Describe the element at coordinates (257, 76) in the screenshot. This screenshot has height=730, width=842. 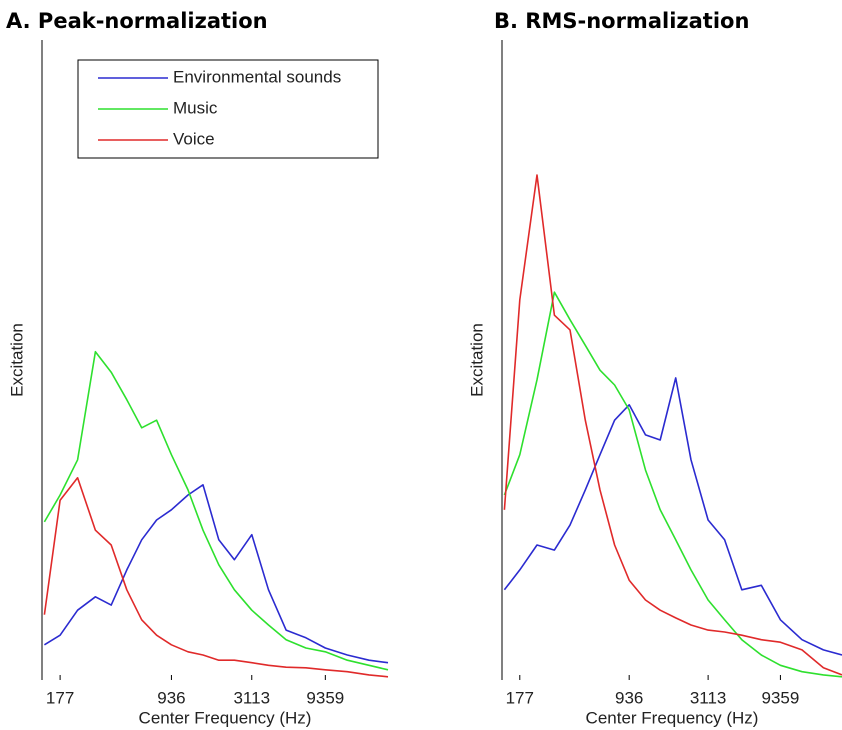
I see `legend-label: Environmental sounds` at that location.